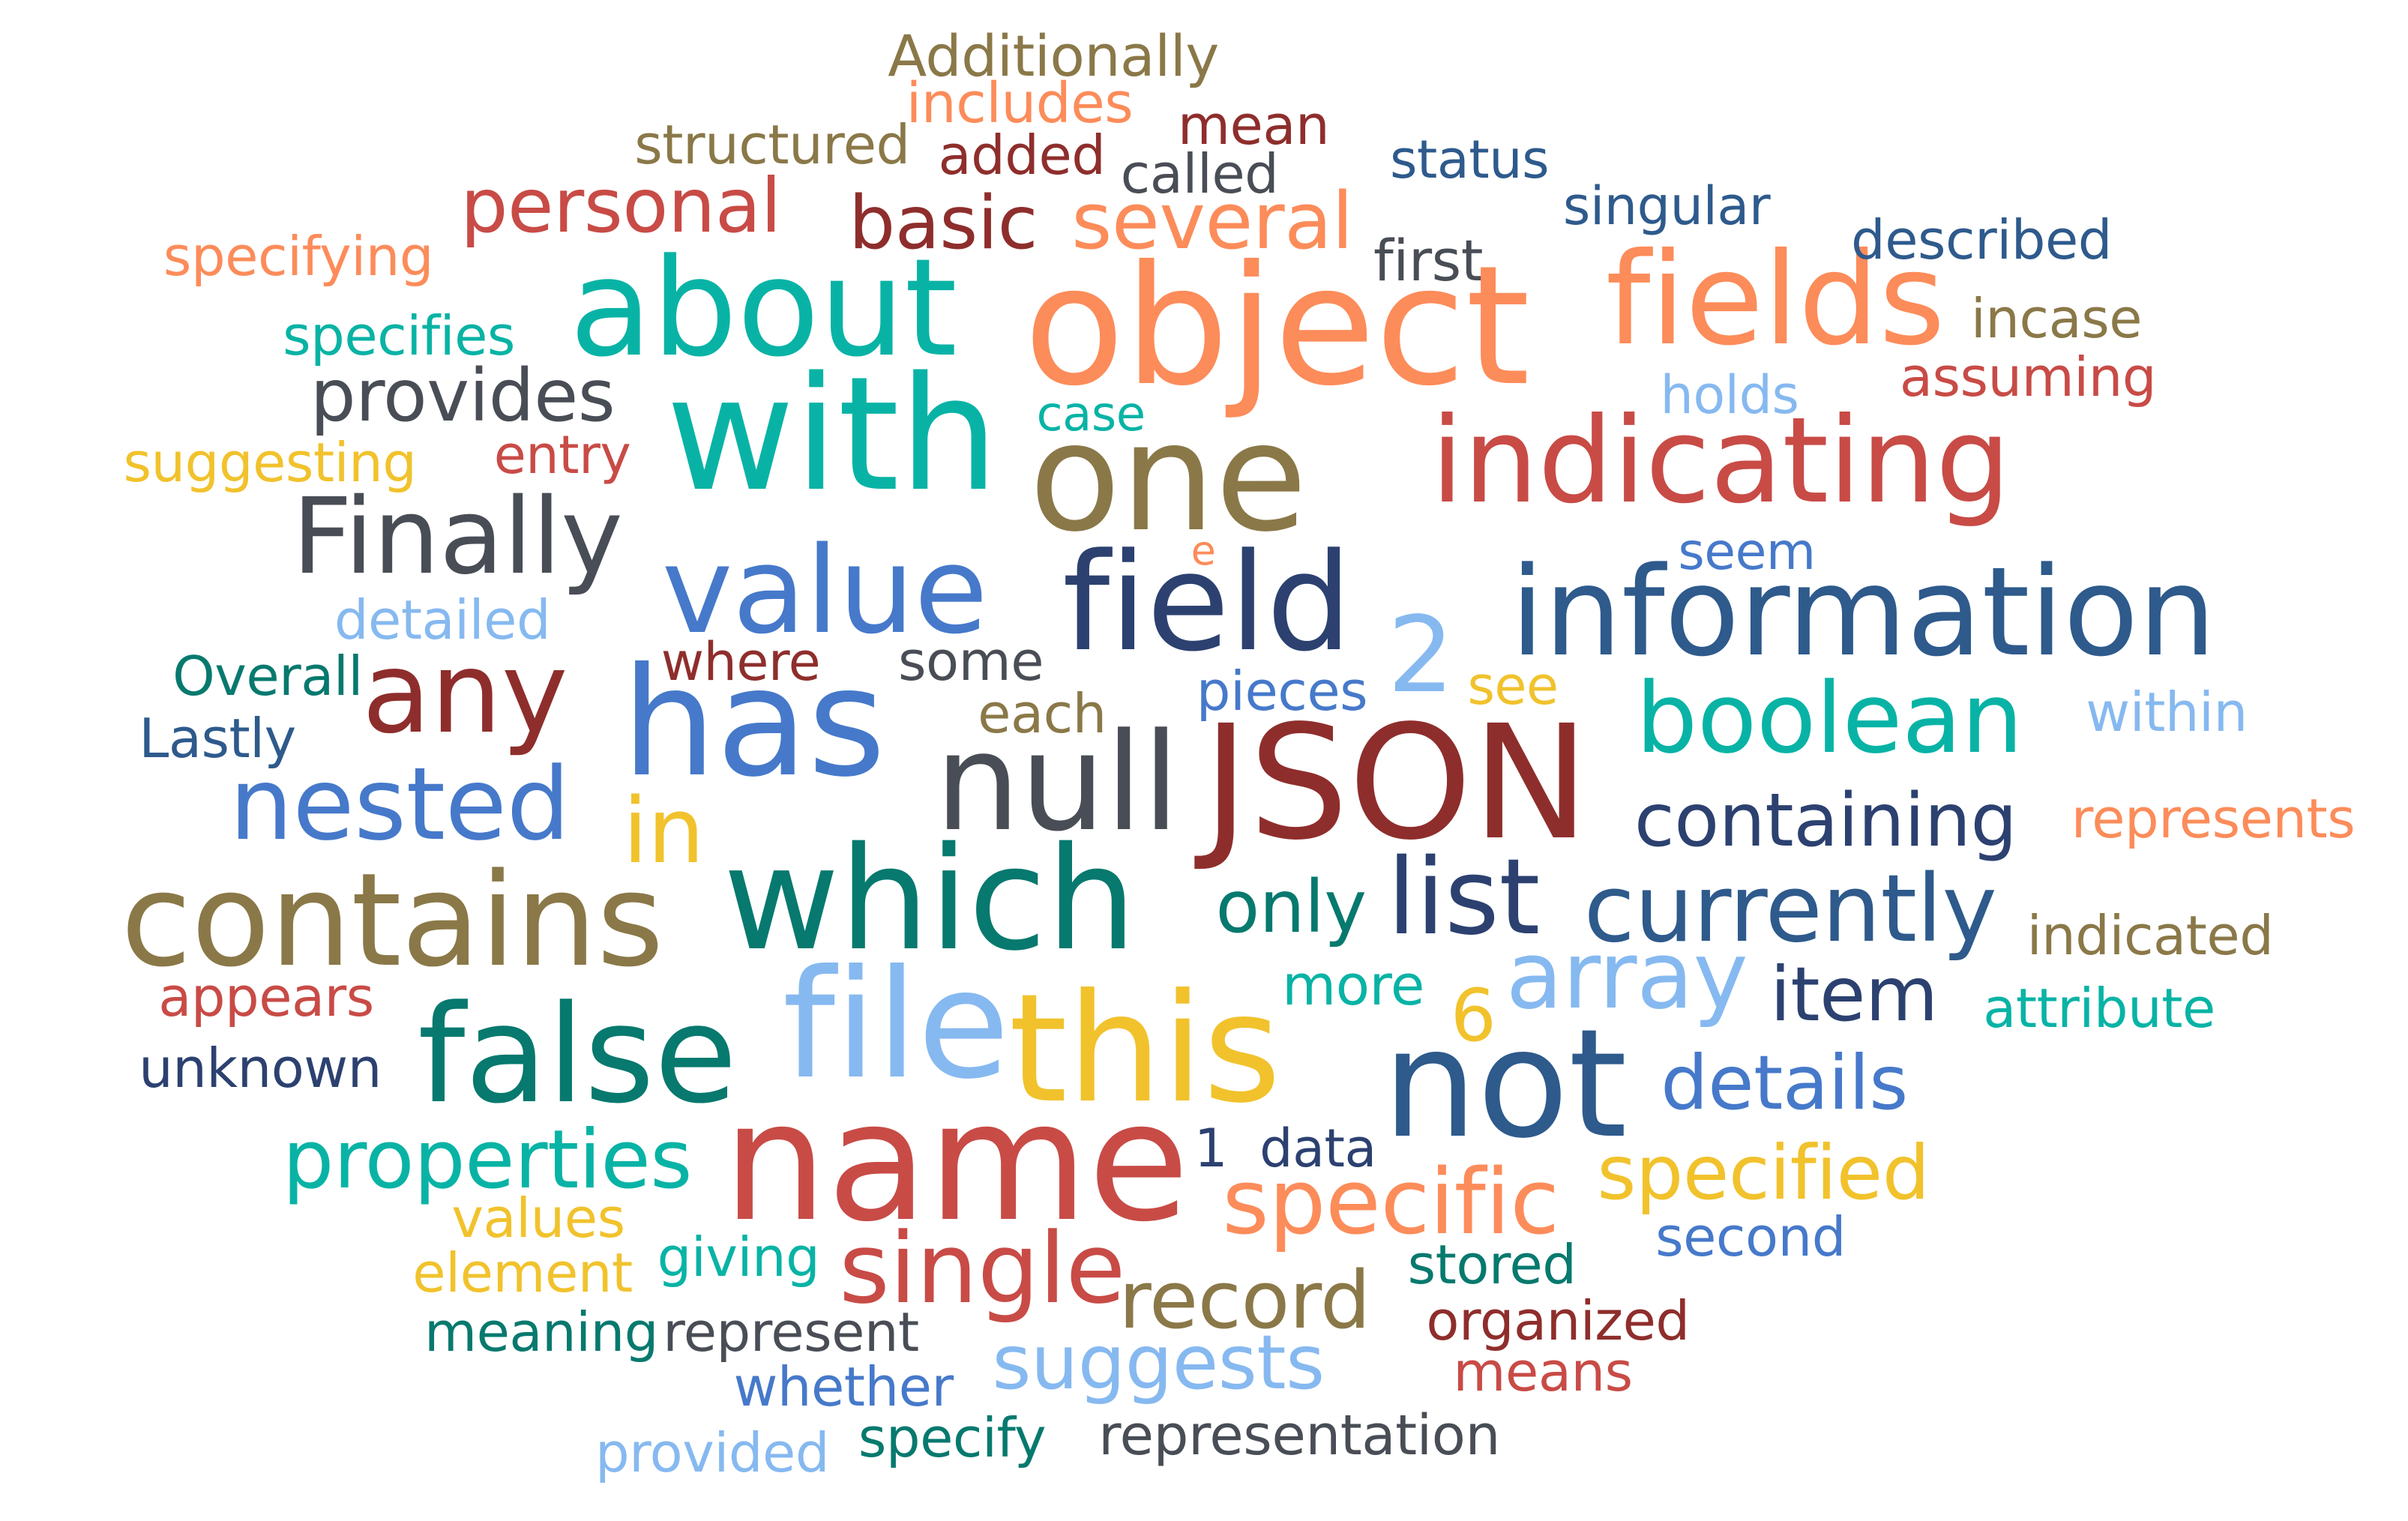  What do you see at coordinates (218, 738) in the screenshot?
I see `cloud-word: Lastly` at bounding box center [218, 738].